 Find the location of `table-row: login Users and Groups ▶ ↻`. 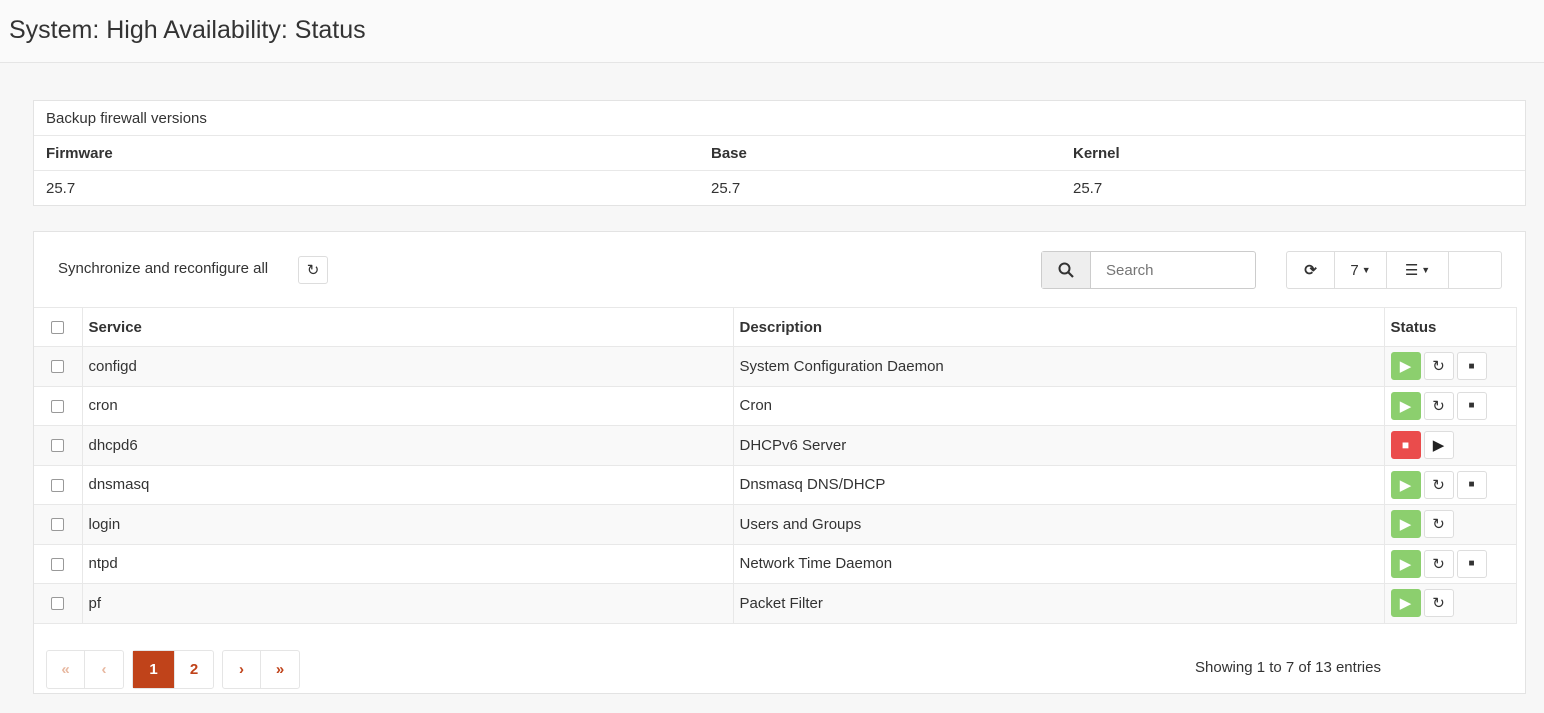

table-row: login Users and Groups ▶ ↻ is located at coordinates (775, 524).